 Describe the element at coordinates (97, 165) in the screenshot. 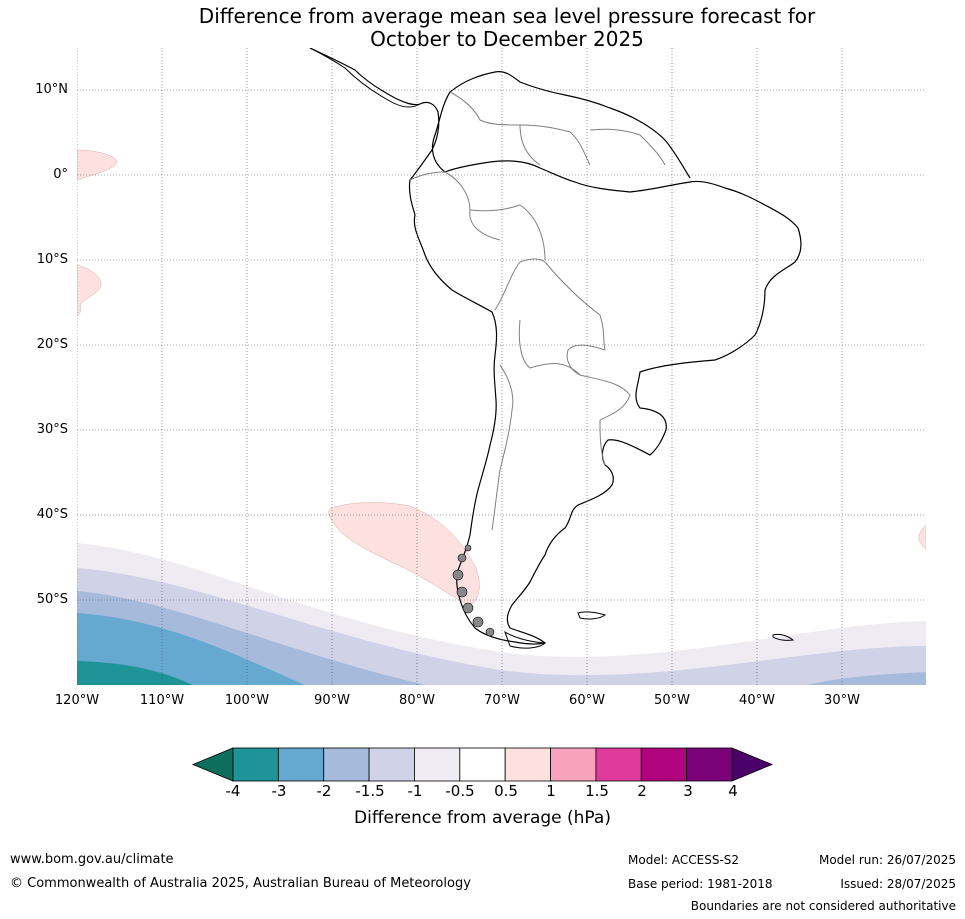

I see `anomaly-patch-plus-0.5-equator` at that location.